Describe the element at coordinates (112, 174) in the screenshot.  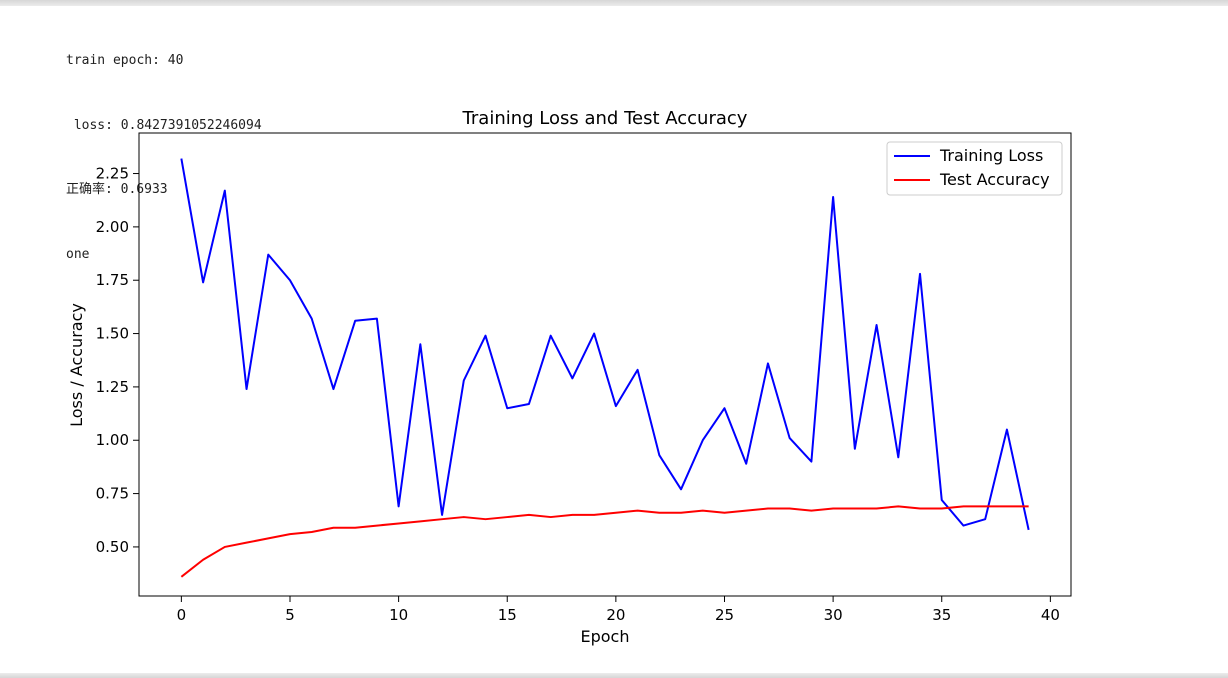
I see `y-tick-label: 2.25` at that location.